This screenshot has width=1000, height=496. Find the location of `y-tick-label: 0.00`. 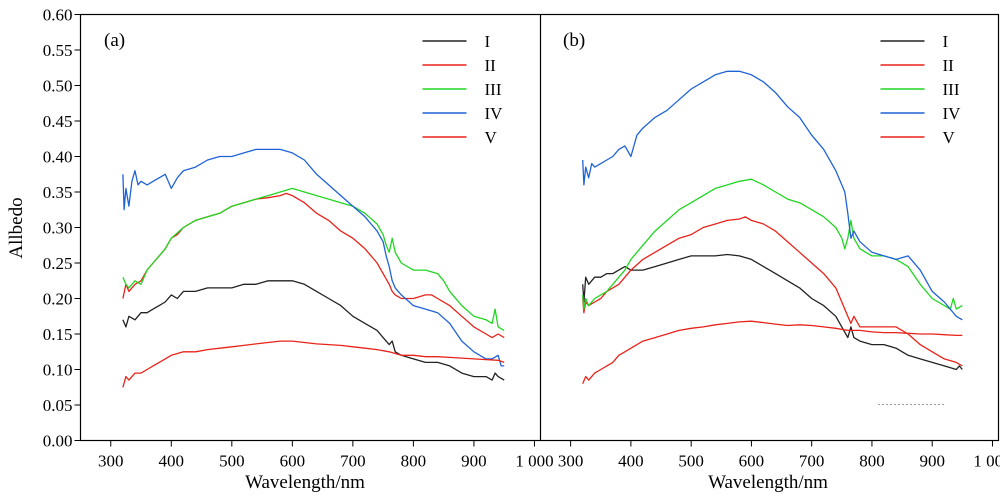

y-tick-label: 0.00 is located at coordinates (58, 441).